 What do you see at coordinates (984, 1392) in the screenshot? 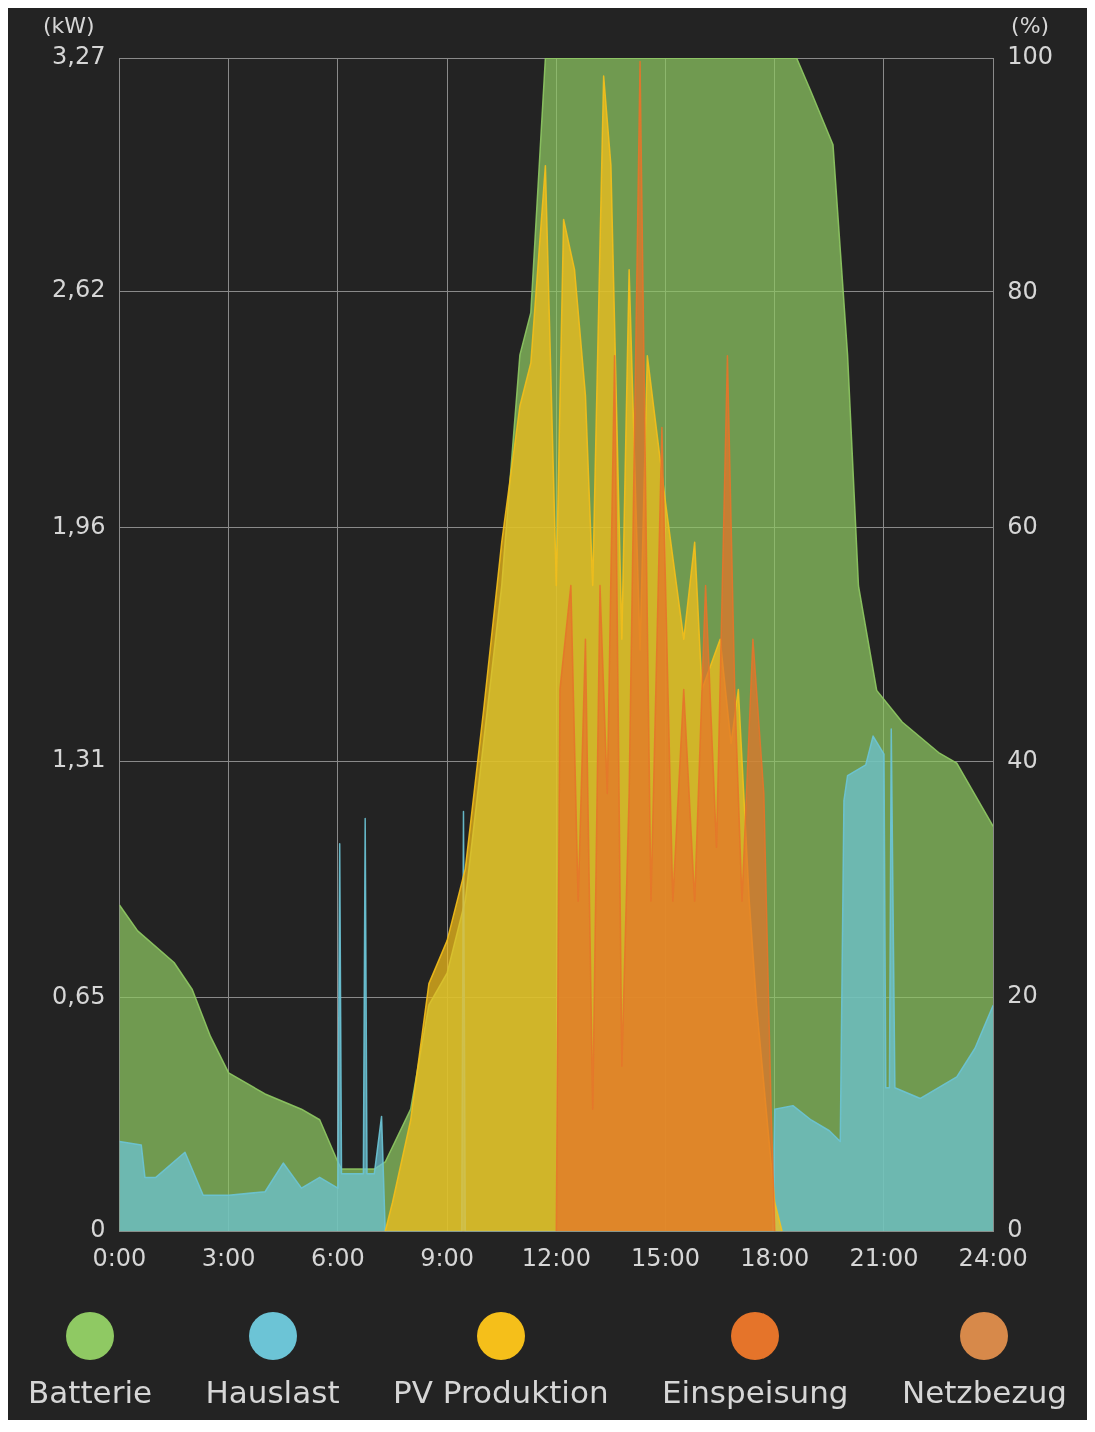
I see `legend-label: Netzbezug` at bounding box center [984, 1392].